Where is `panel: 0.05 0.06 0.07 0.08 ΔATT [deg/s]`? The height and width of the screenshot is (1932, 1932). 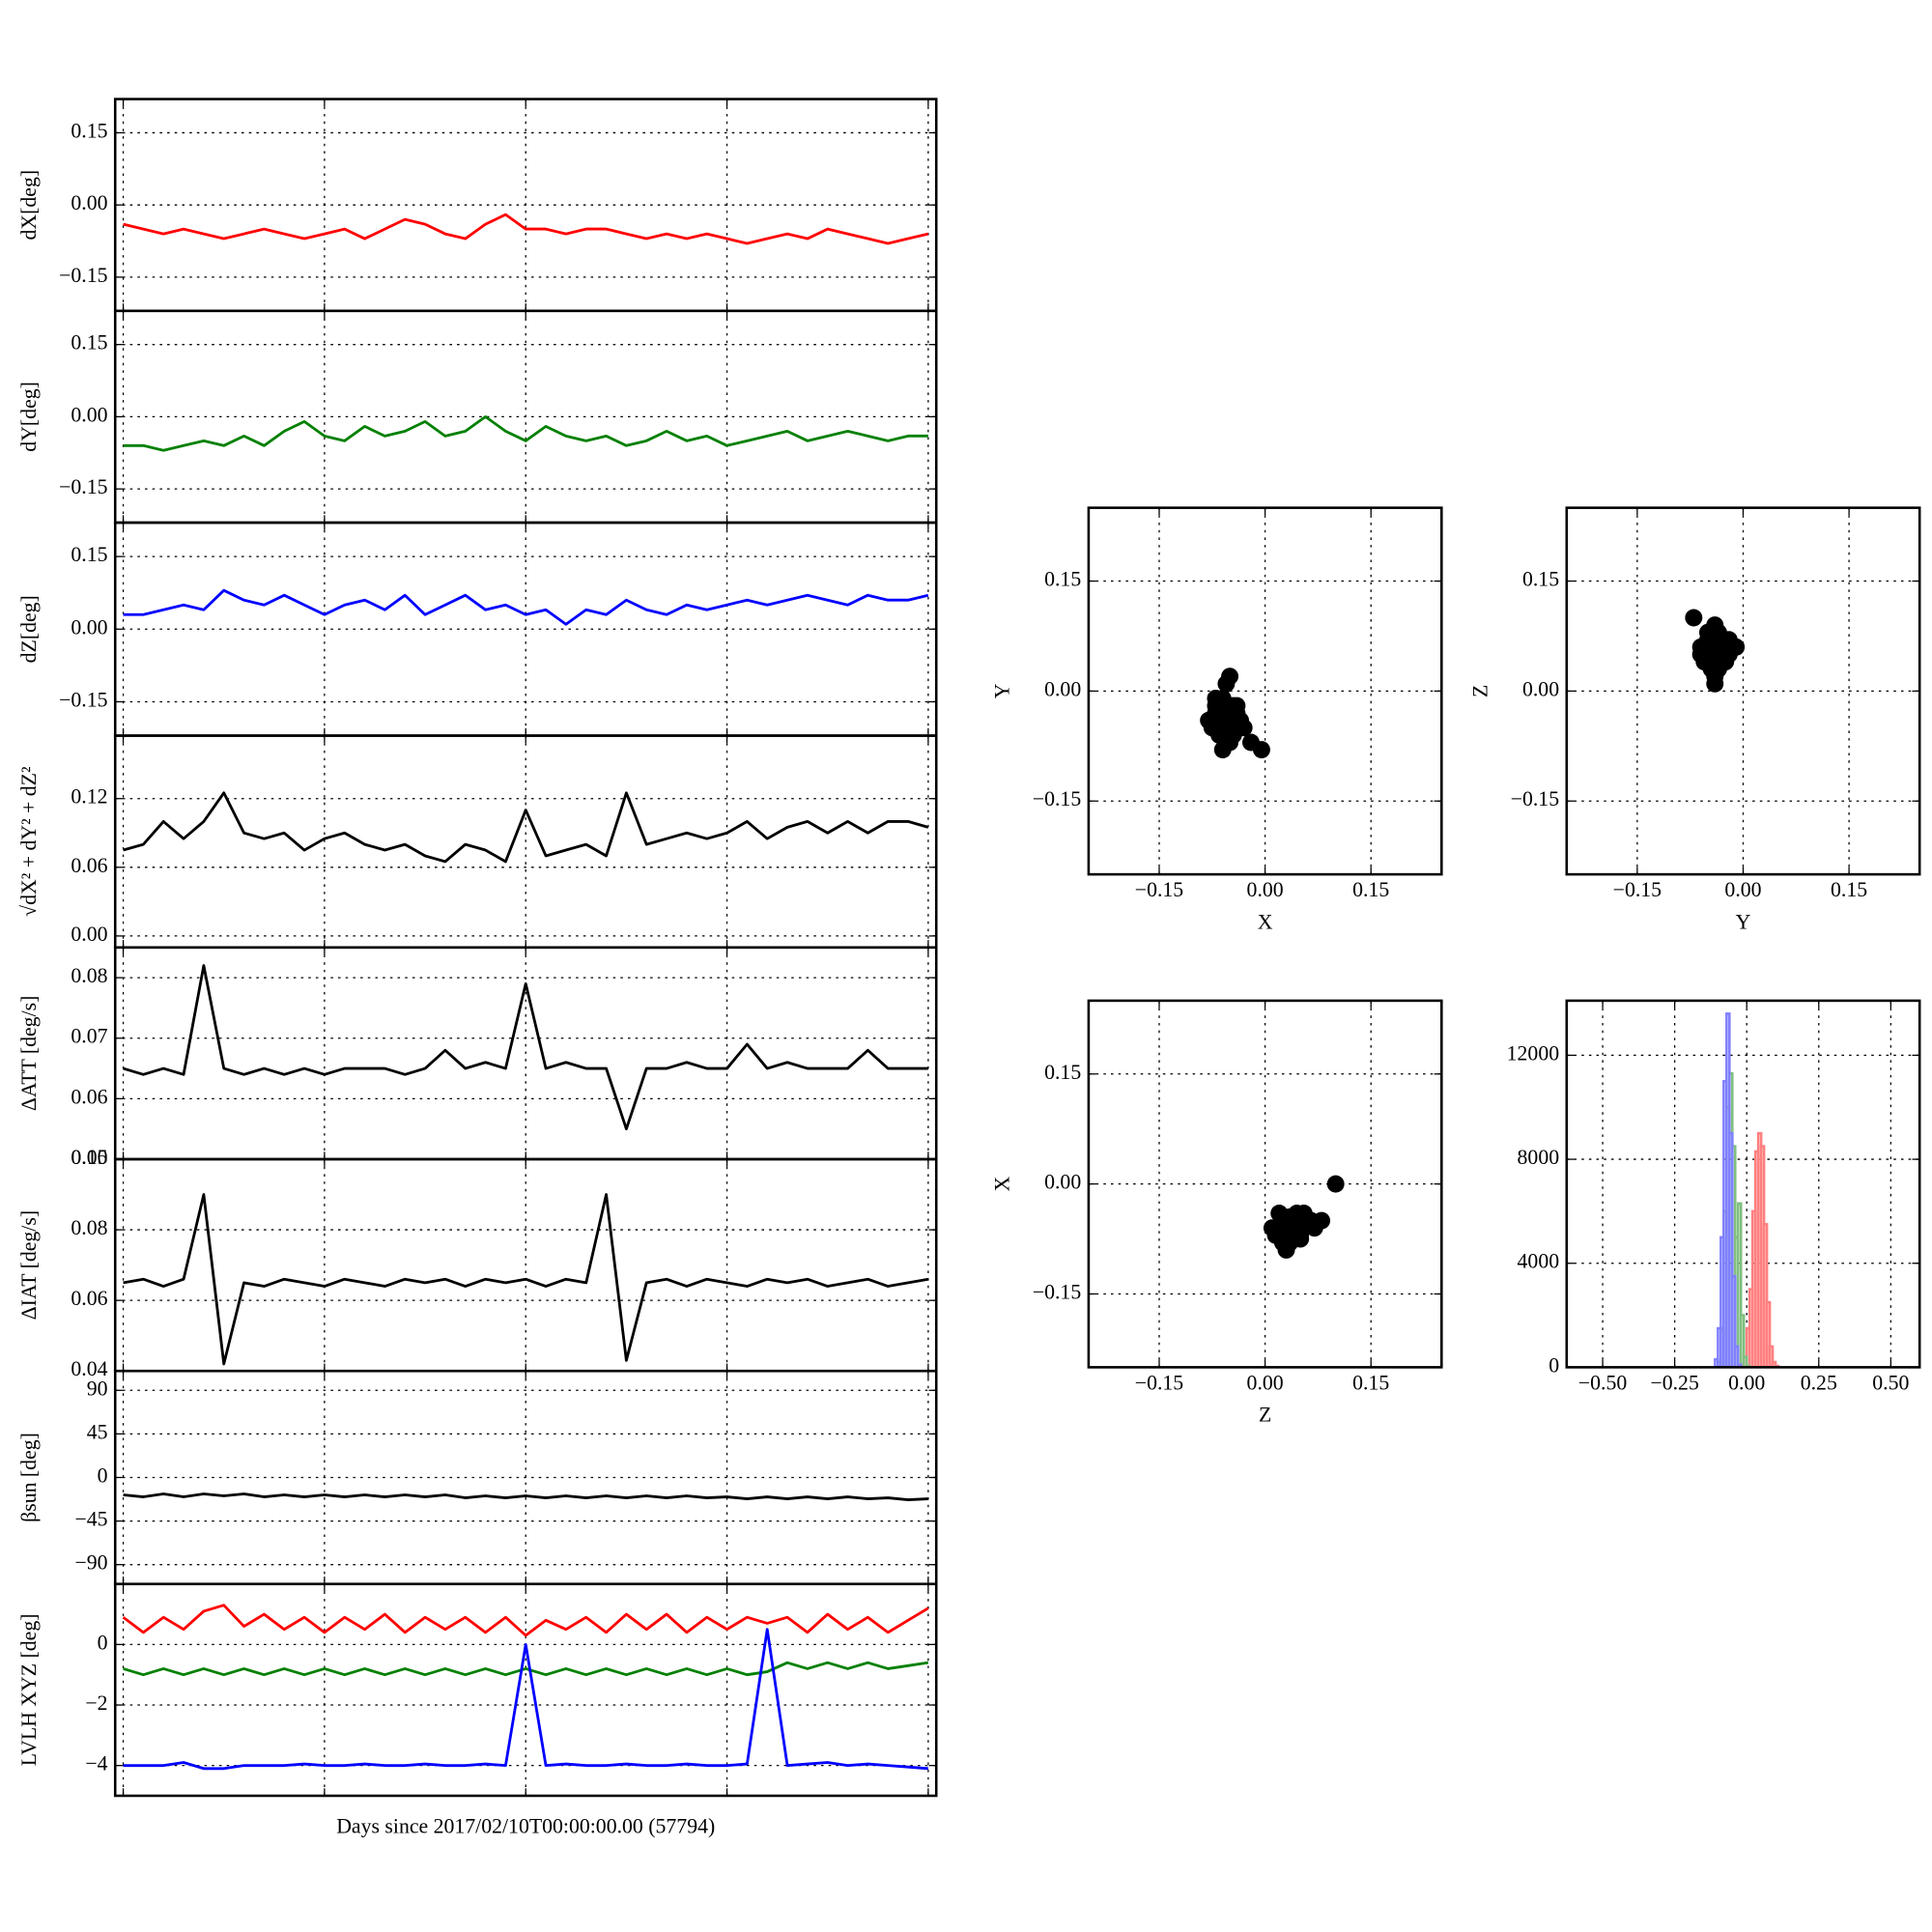 panel: 0.05 0.06 0.07 0.08 ΔATT [deg/s] is located at coordinates (477, 1057).